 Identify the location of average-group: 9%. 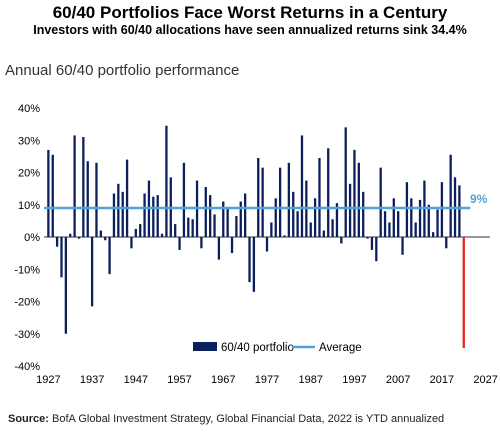
(266, 201).